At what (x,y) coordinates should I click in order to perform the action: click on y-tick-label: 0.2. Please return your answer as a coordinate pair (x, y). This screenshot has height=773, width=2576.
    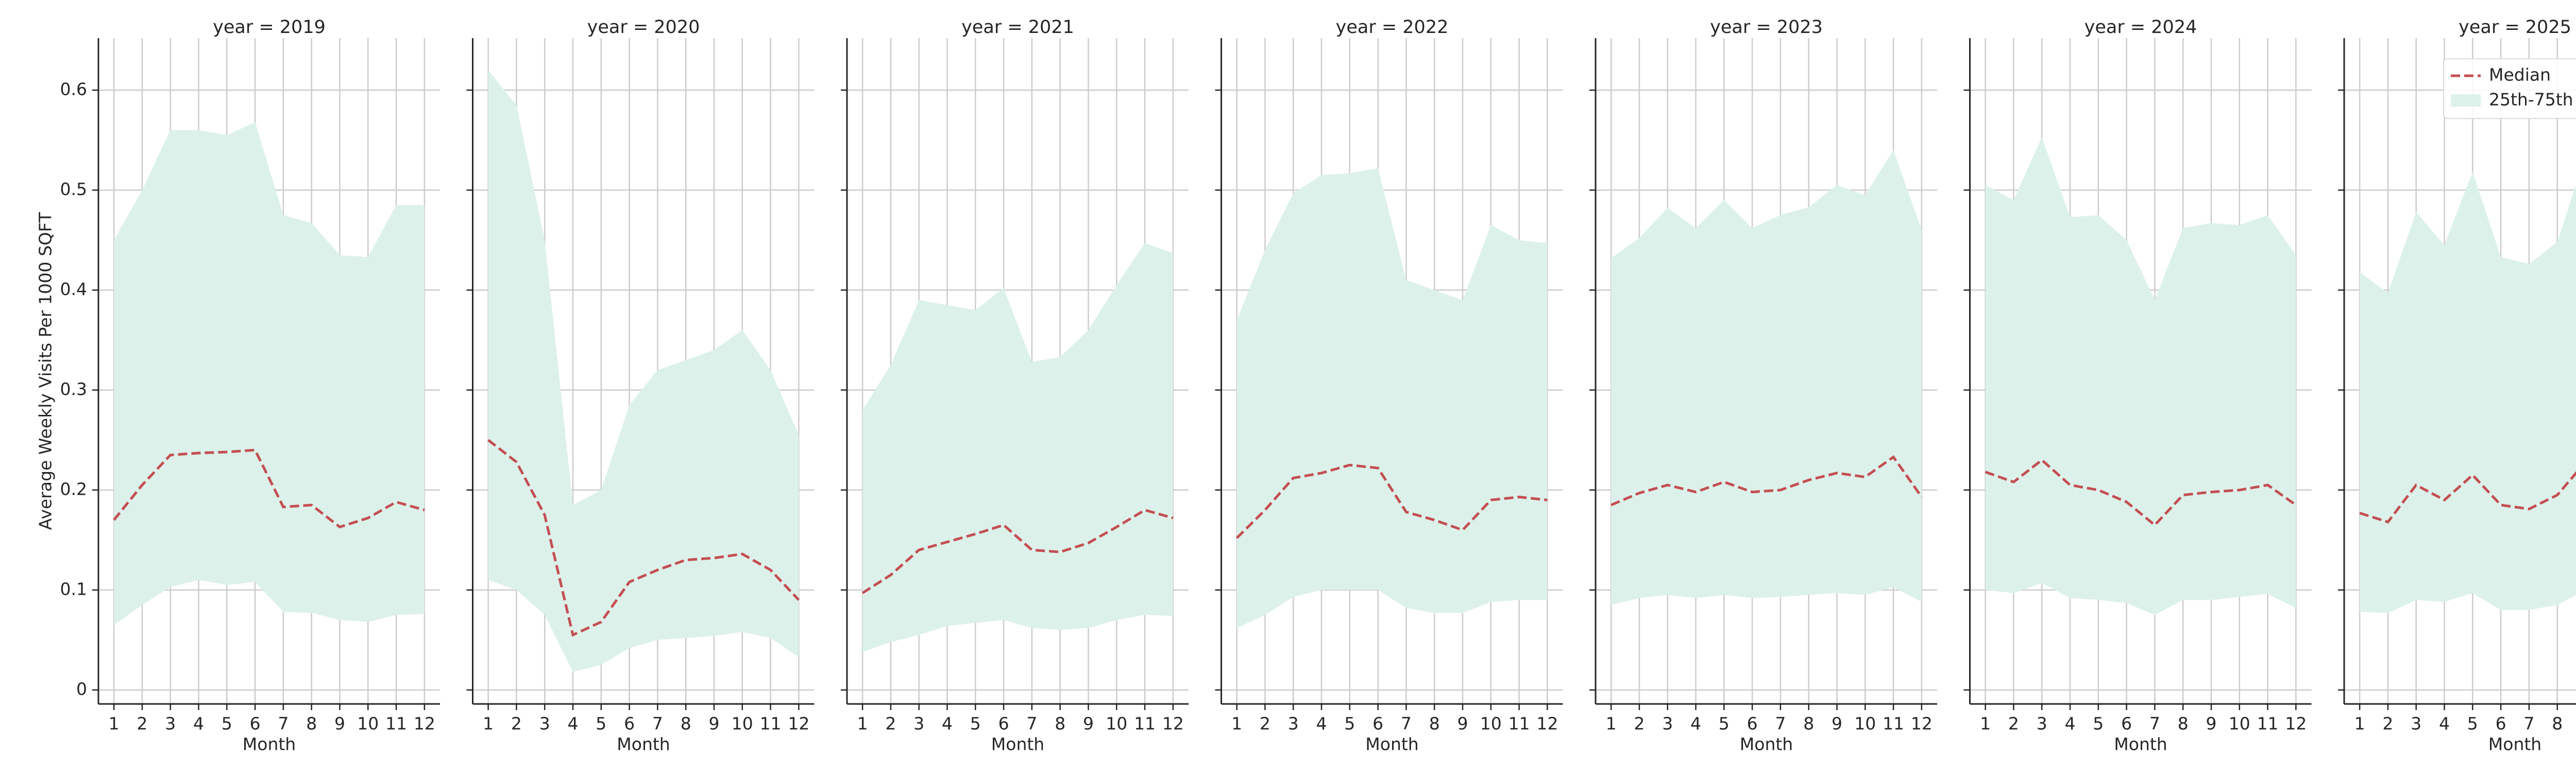
    Looking at the image, I should click on (73, 489).